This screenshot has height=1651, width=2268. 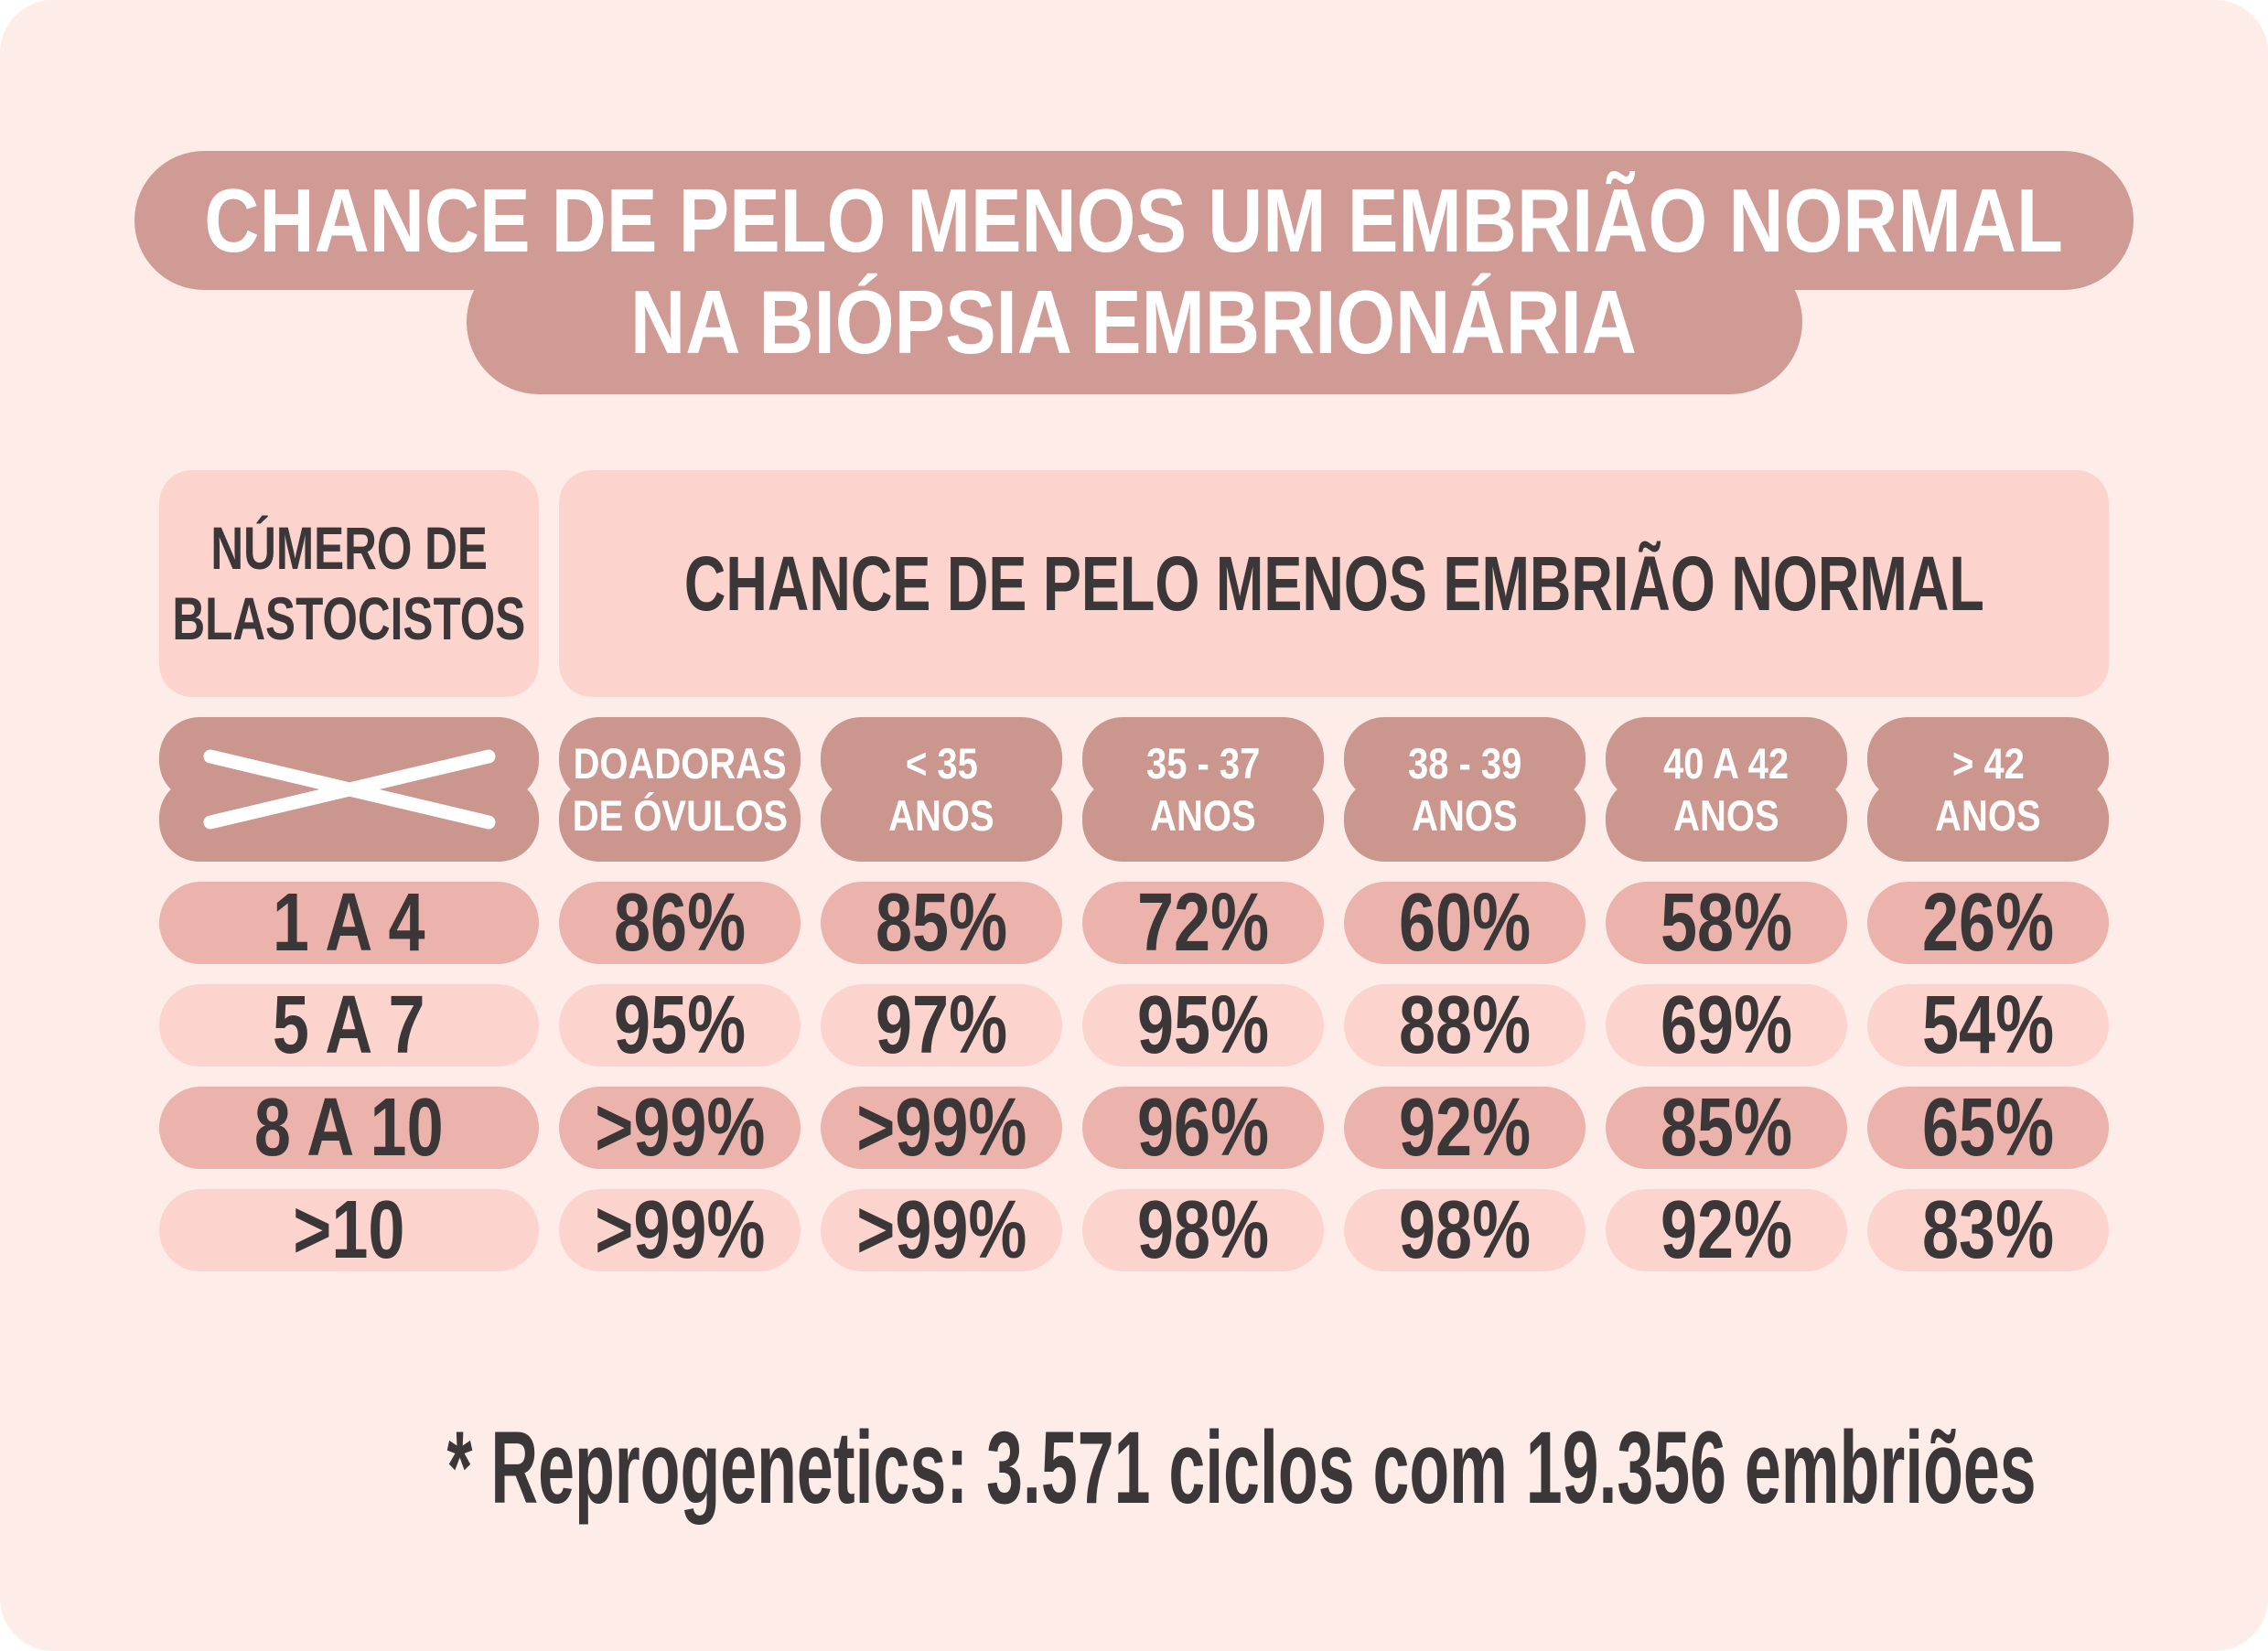 I want to click on title-line1: CHANCE DE PELO MENOS UM EMBRIÃO NORMAL, so click(x=1134, y=220).